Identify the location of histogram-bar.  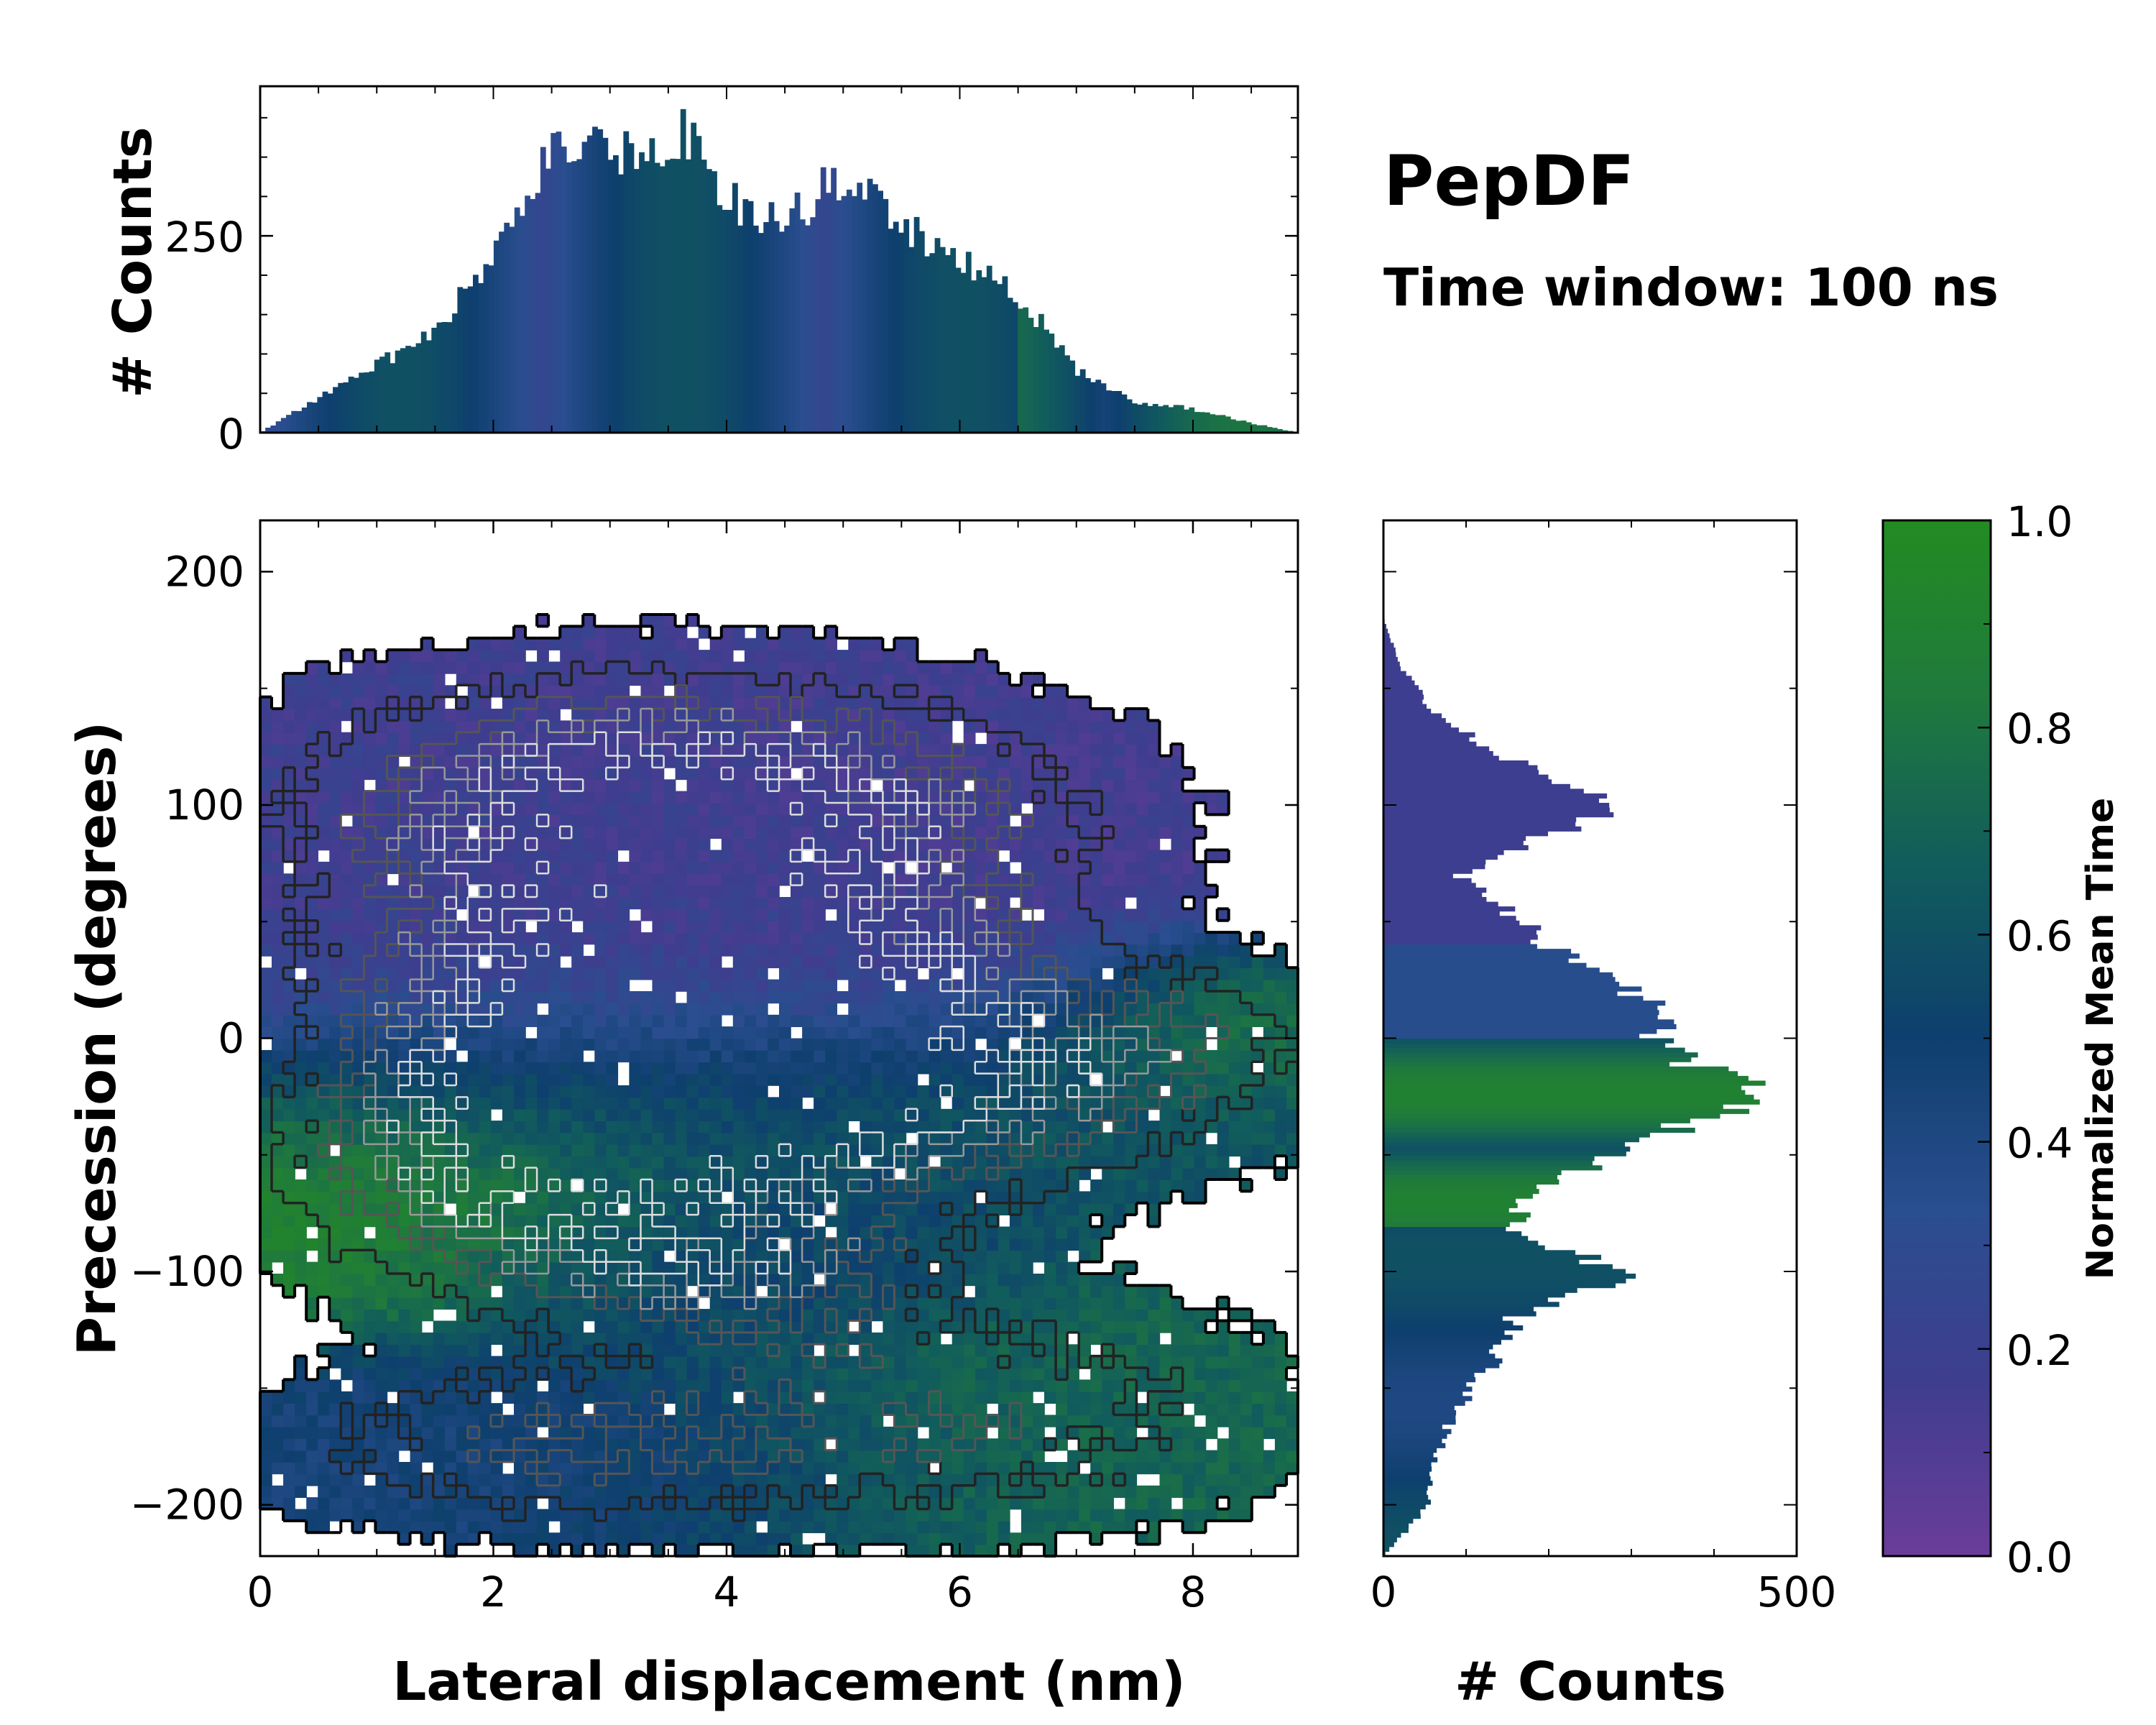
(356, 405).